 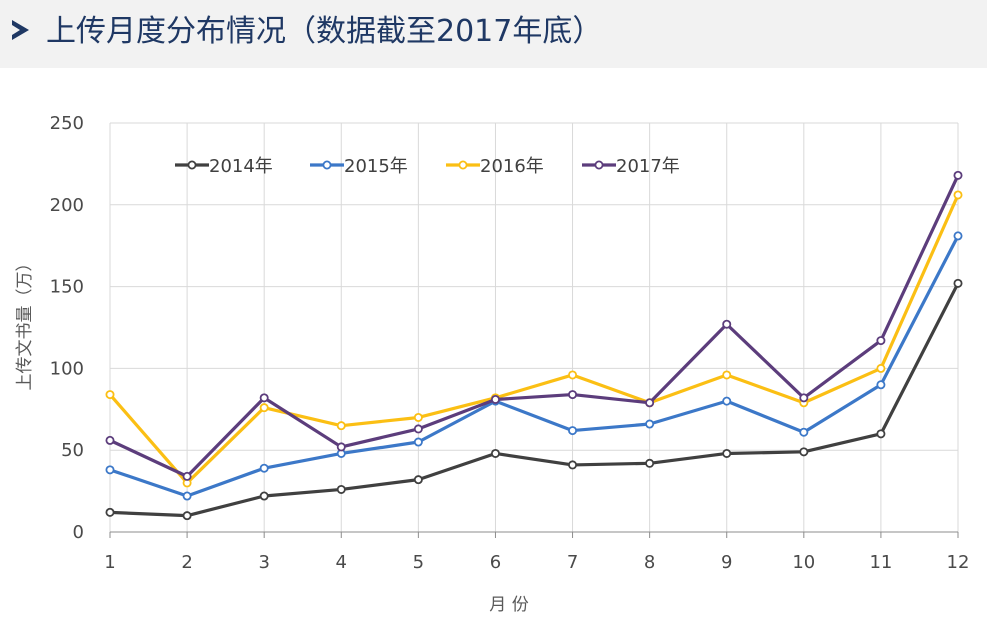 I want to click on x-tick-label: 11, so click(x=880, y=562).